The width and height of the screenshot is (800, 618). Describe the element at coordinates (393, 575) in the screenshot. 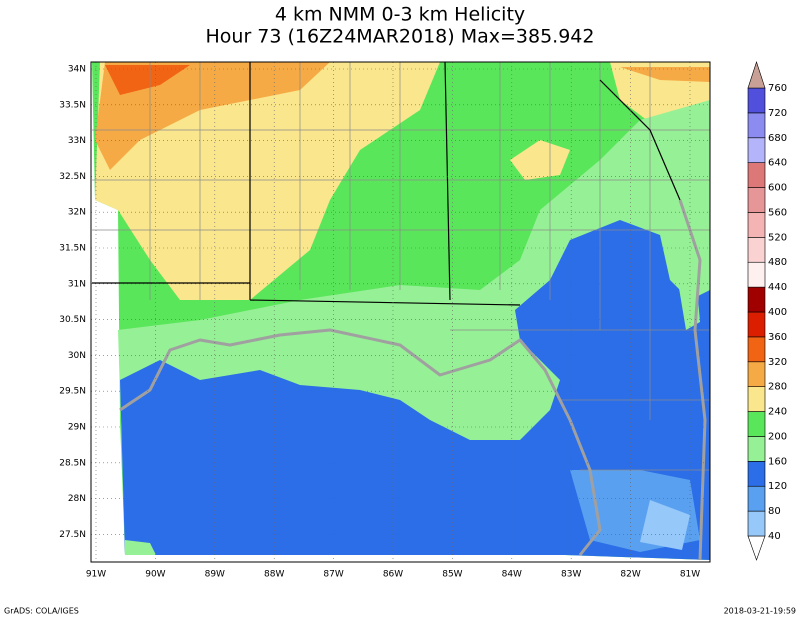

I see `lon-label: 86W` at that location.